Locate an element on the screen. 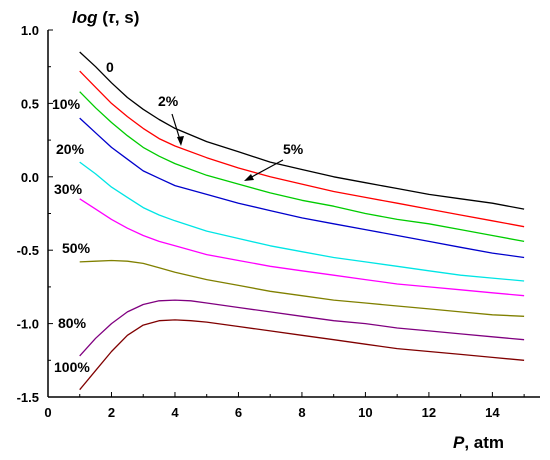 The image size is (550, 460). curve-label-50pct: 50% is located at coordinates (76, 248).